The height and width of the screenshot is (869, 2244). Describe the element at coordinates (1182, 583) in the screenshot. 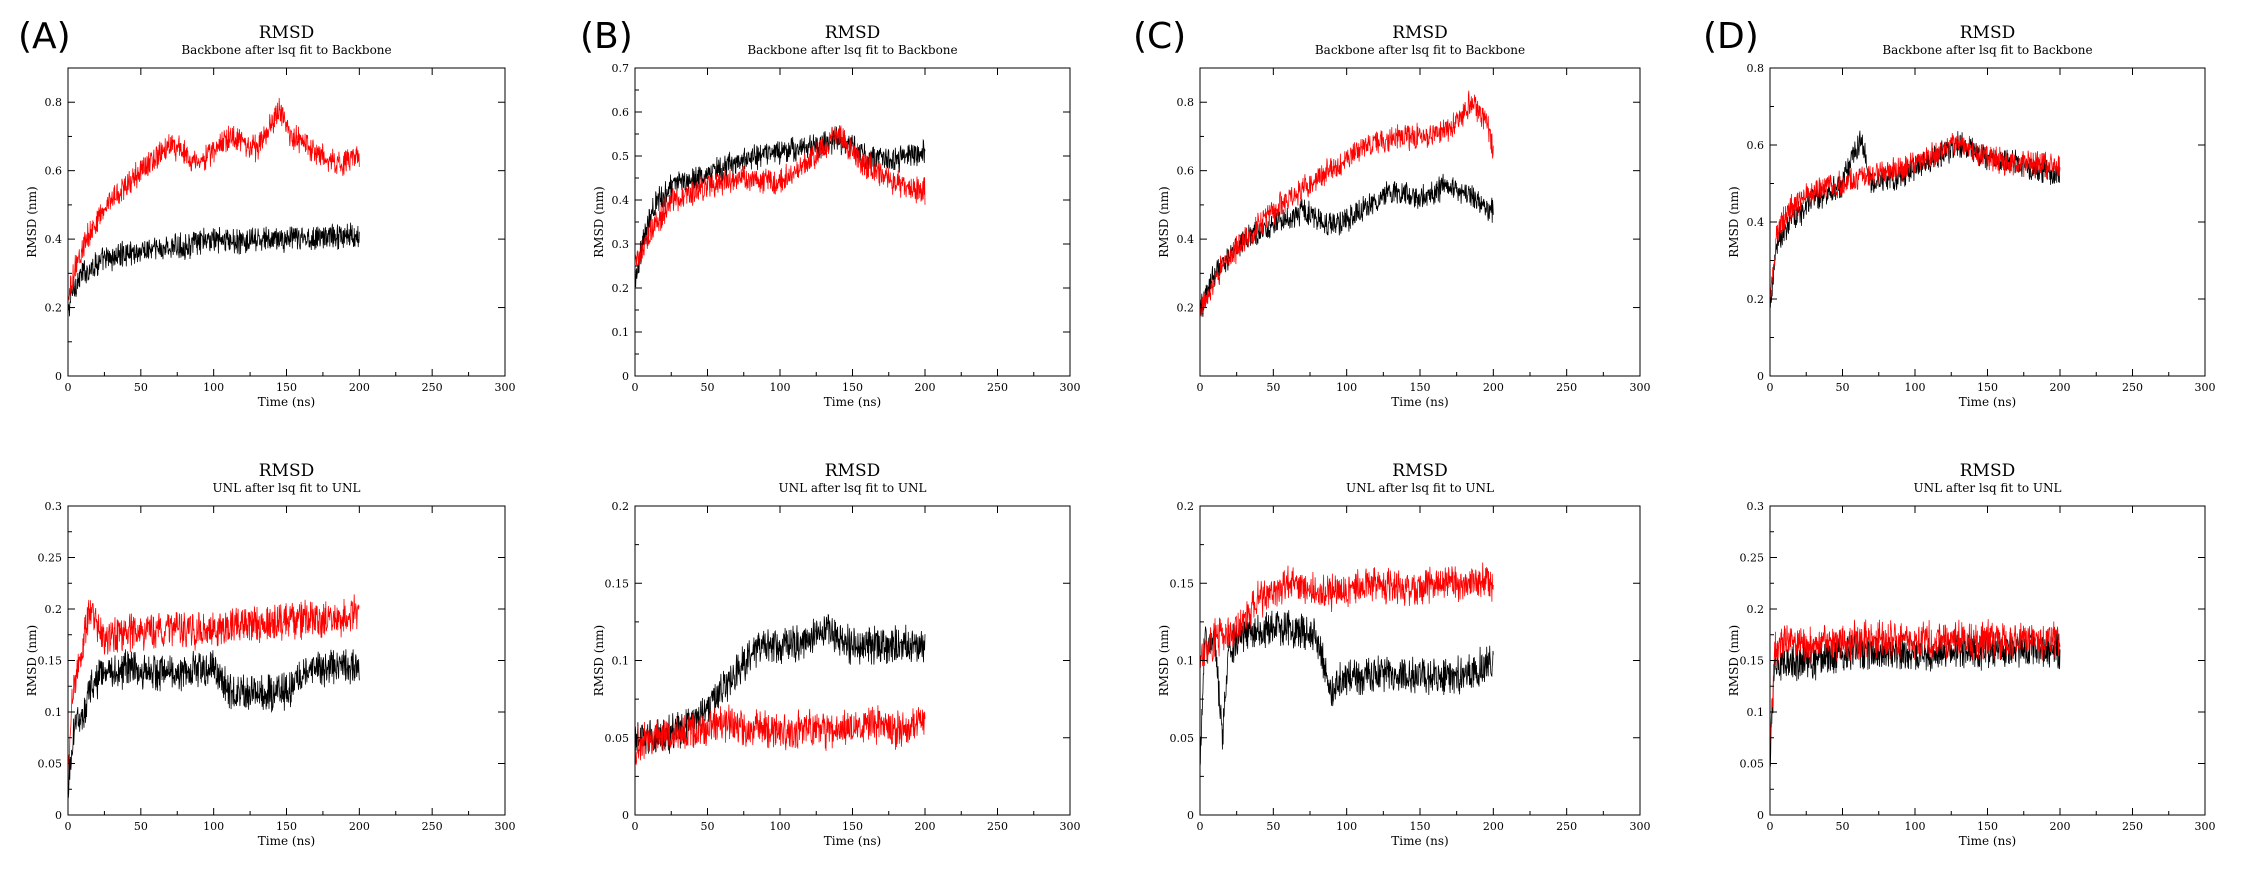

I see `y-tick-label: 0.15` at that location.